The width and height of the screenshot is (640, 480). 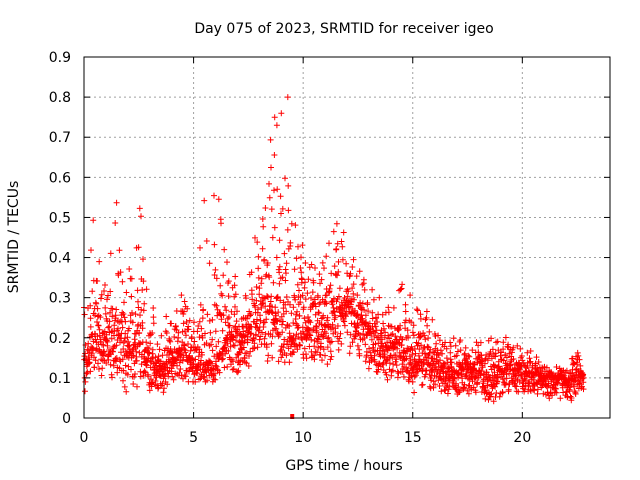 I want to click on y-axis-label: SRMTID / TECUs, so click(x=14, y=237).